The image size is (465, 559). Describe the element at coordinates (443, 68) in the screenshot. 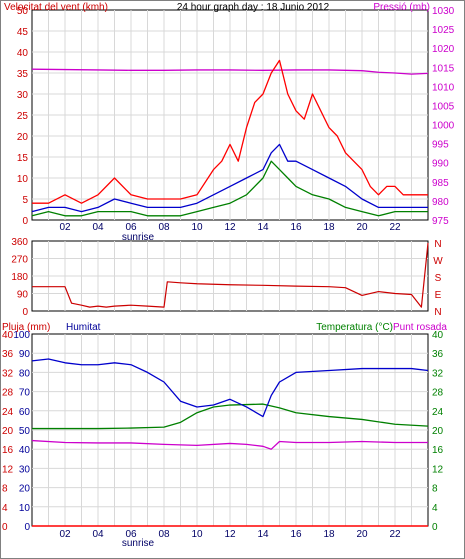

I see `pressure-tick-label: 1015` at that location.